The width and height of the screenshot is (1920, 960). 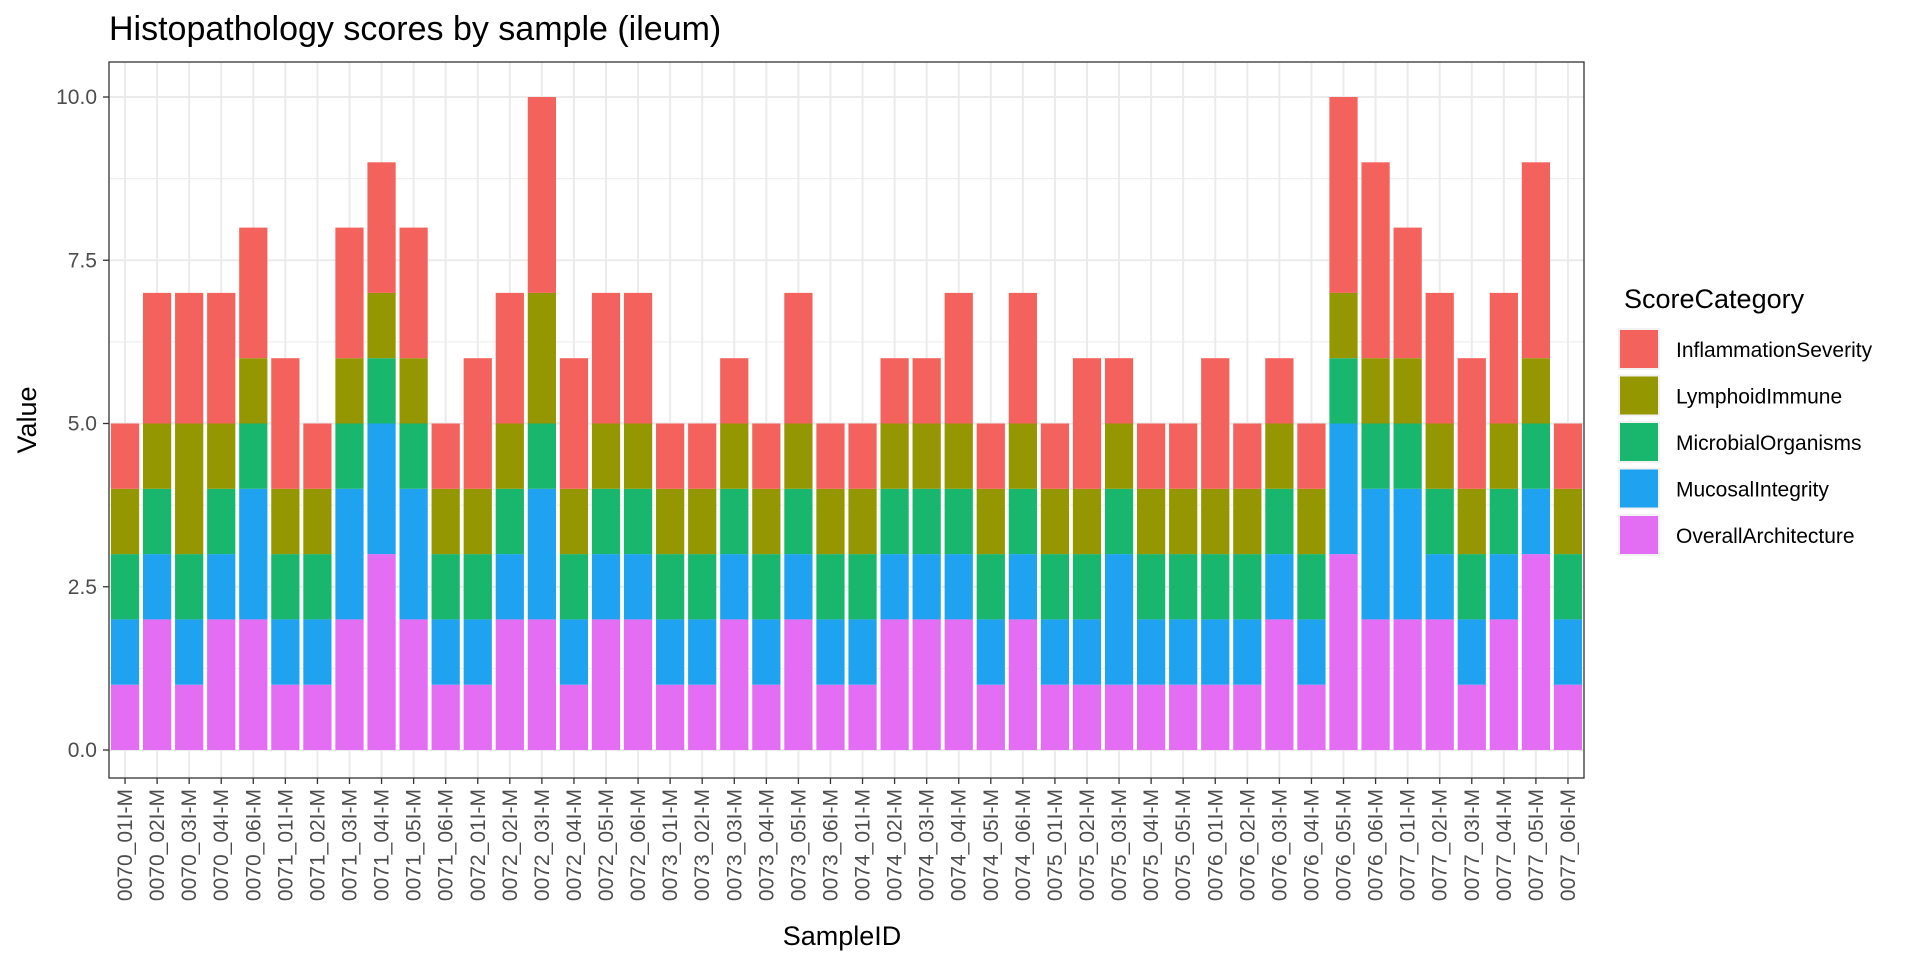 I want to click on x-tick-label: 0074_01I-M, so click(x=863, y=845).